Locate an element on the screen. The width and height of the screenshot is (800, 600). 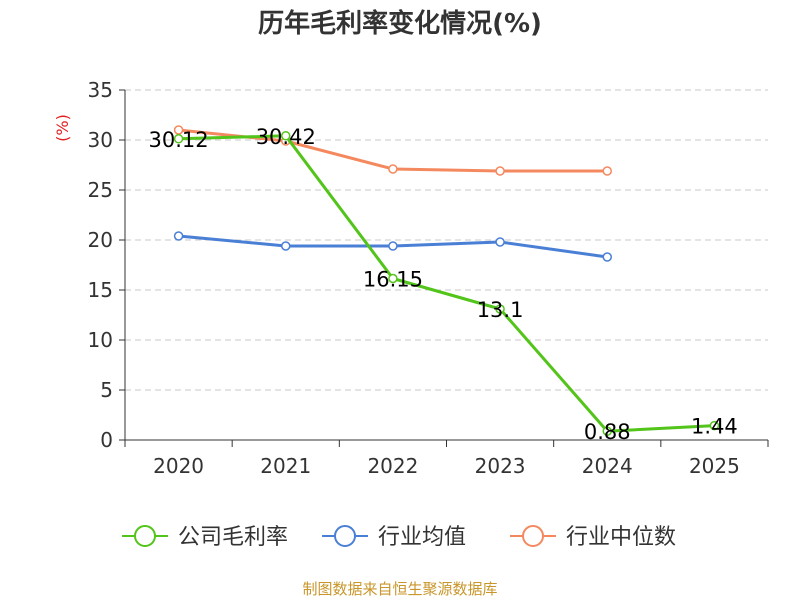
series-0-point-2021 is located at coordinates (286, 136).